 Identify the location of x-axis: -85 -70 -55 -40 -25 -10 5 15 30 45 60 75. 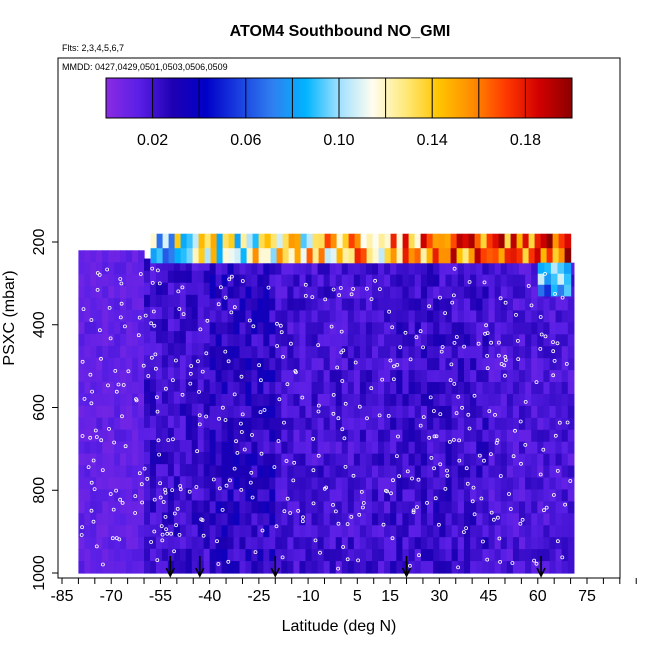
(343, 591).